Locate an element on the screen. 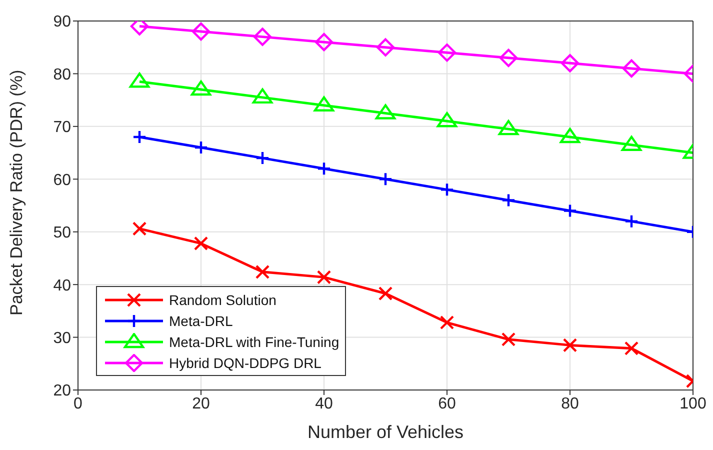 The image size is (713, 450). x-tick-label: 60 is located at coordinates (447, 403).